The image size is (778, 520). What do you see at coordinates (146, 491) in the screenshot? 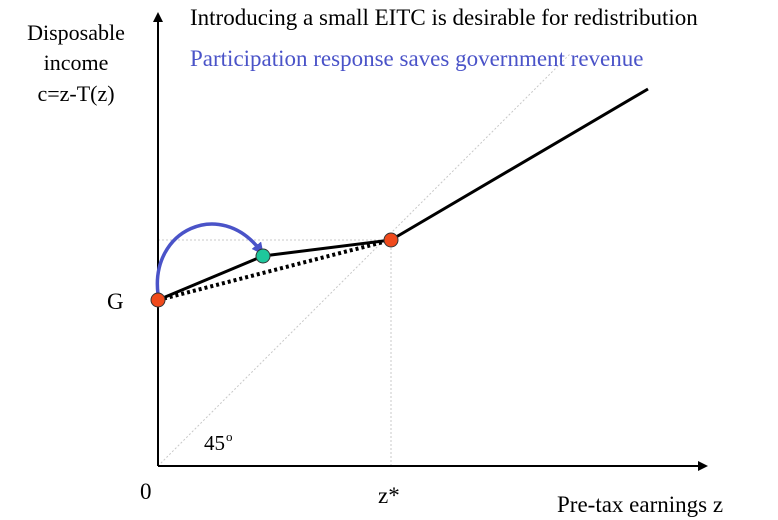
I see `origin-label: 0` at bounding box center [146, 491].